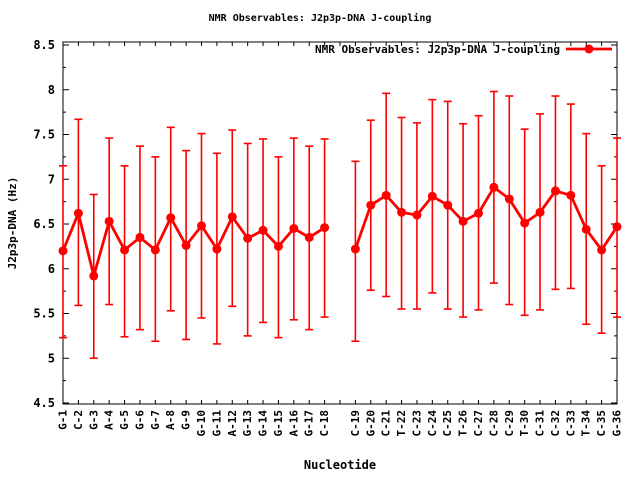 The height and width of the screenshot is (480, 640). Describe the element at coordinates (51, 90) in the screenshot. I see `y-tick-label: 8` at that location.